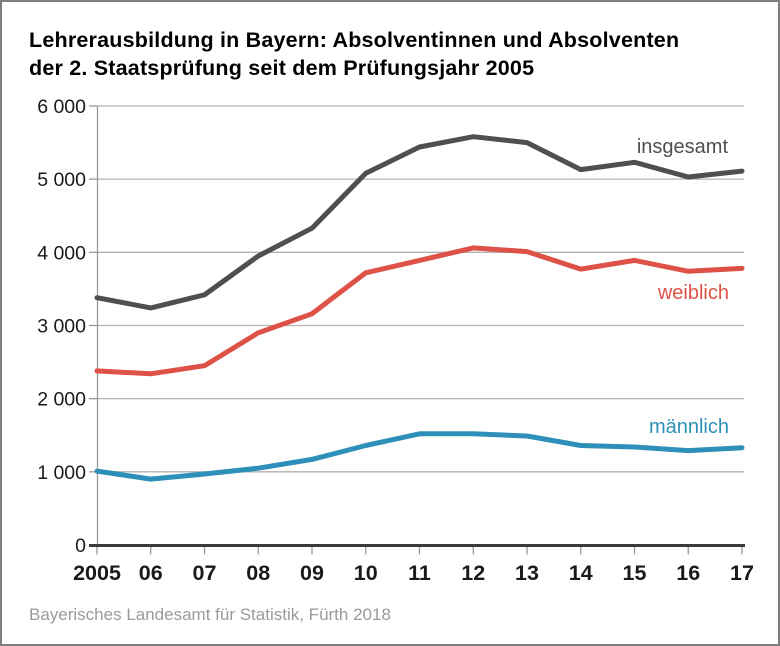  Describe the element at coordinates (61, 253) in the screenshot. I see `y-axis-label-4000: 4 000` at that location.